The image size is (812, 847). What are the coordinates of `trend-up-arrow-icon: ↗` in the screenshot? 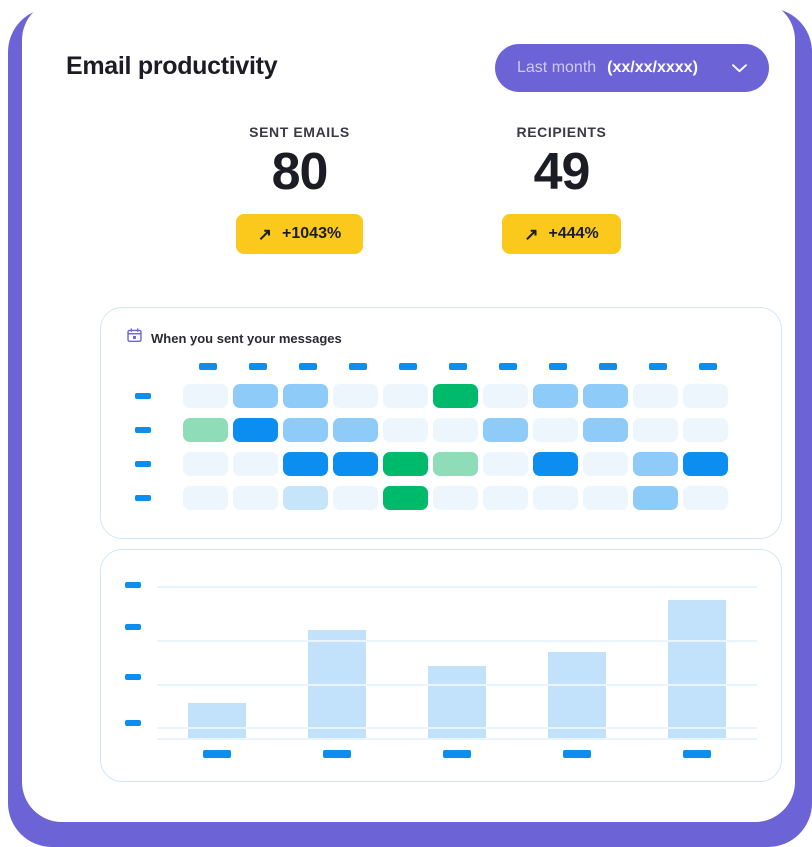 It's located at (531, 234).